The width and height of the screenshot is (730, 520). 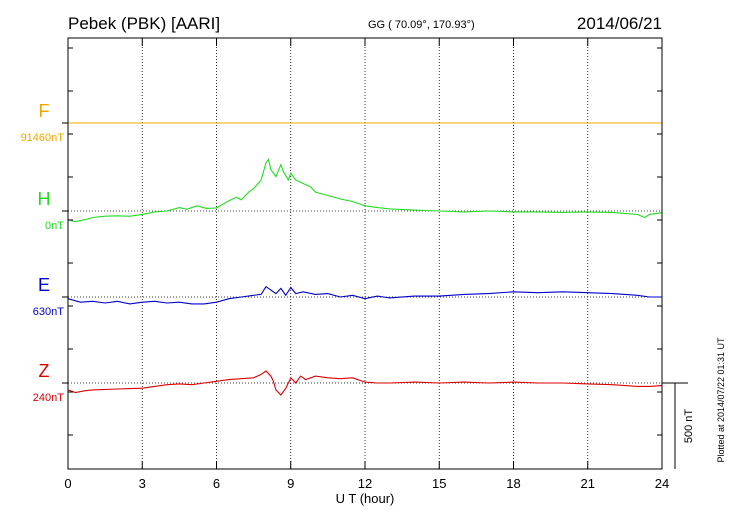 What do you see at coordinates (365, 498) in the screenshot?
I see `x-axis-label: U T (hour)` at bounding box center [365, 498].